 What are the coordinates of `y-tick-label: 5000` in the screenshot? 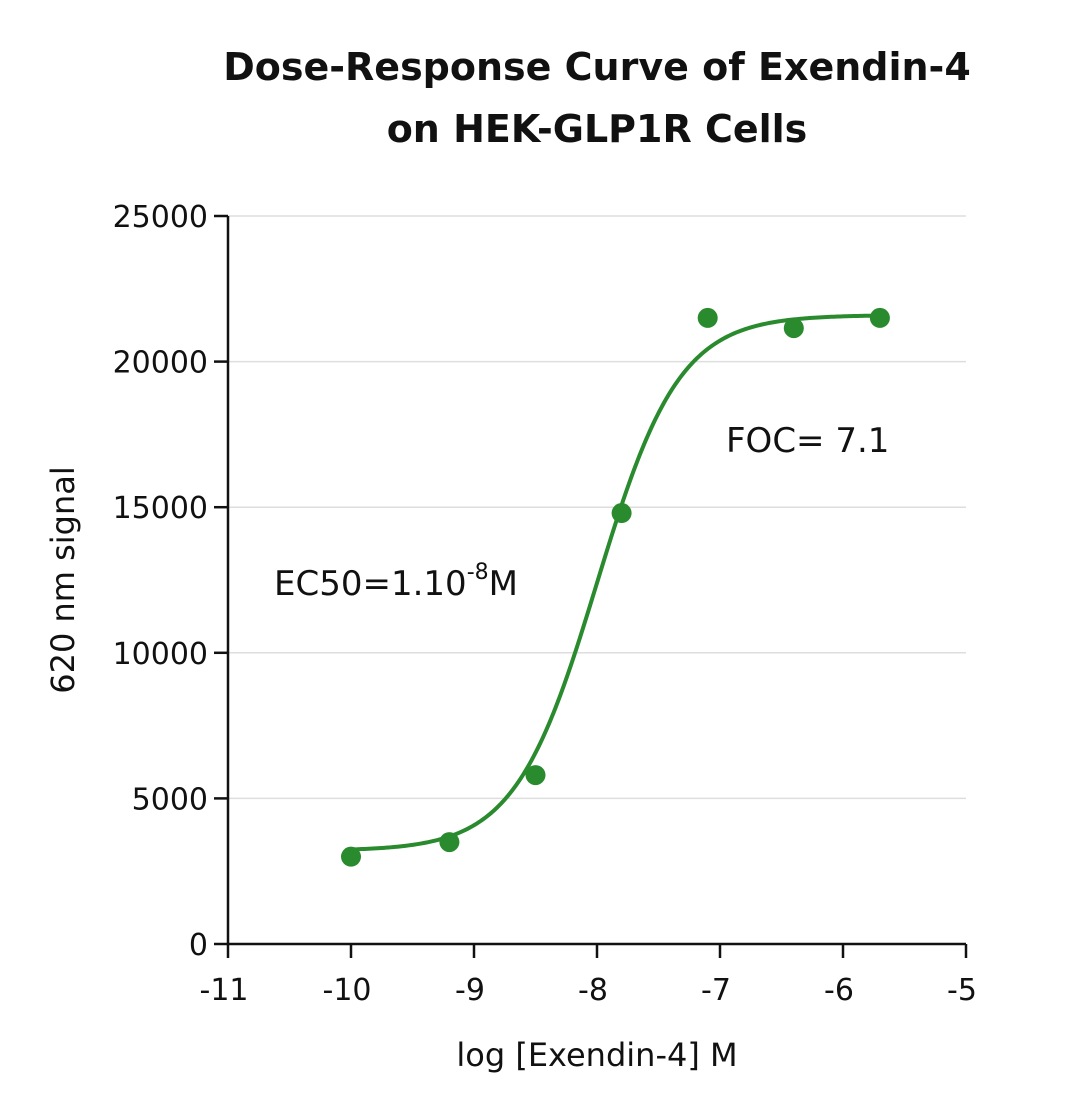 It's located at (170, 799).